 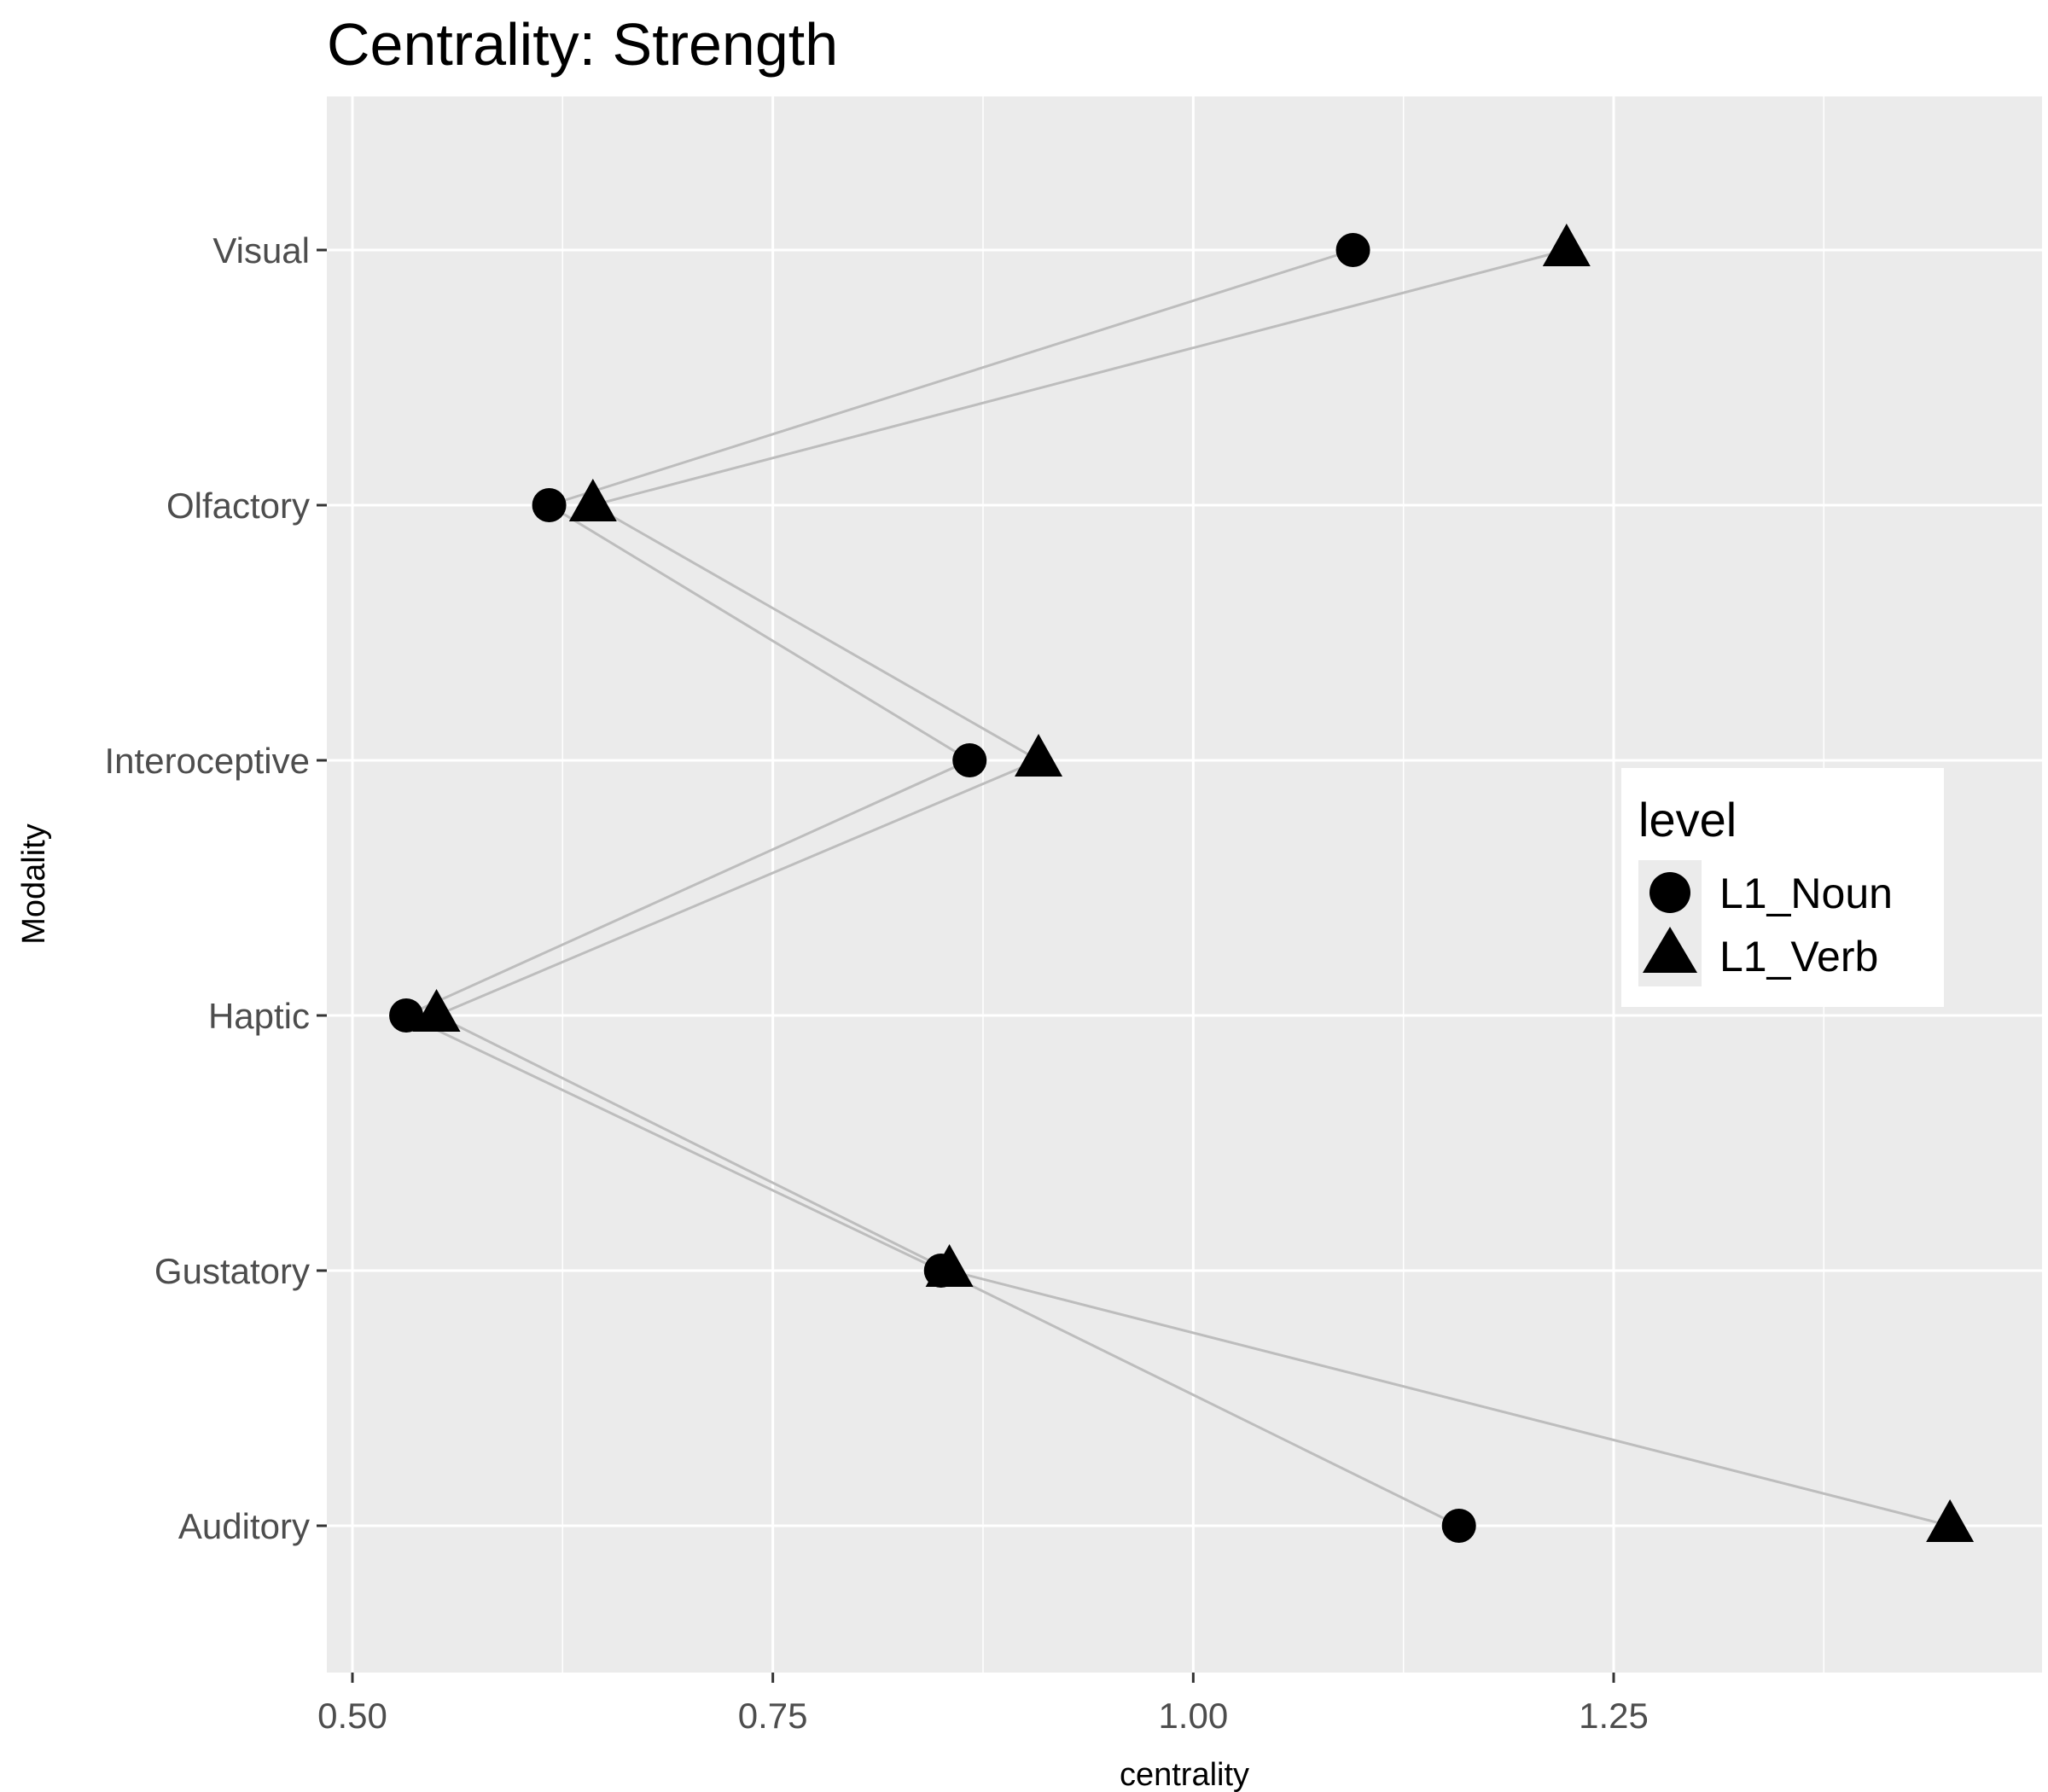 What do you see at coordinates (1614, 1716) in the screenshot?
I see `x-tick-label-3: 1.25` at bounding box center [1614, 1716].